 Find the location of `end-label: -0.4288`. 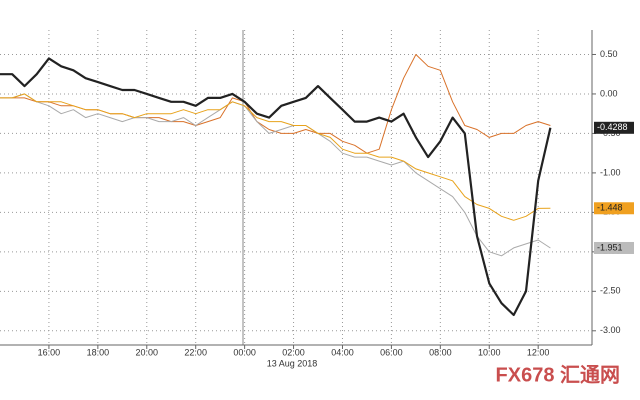

end-label: -0.4288 is located at coordinates (612, 127).